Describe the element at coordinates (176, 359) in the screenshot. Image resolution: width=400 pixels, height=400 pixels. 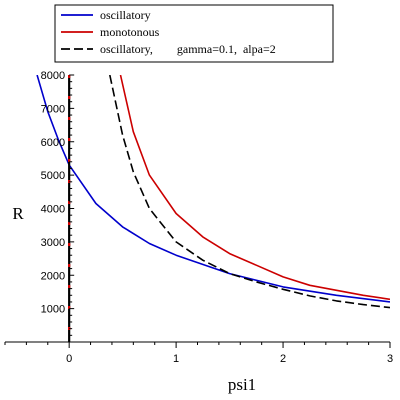
I see `x-tick-label: 1` at that location.